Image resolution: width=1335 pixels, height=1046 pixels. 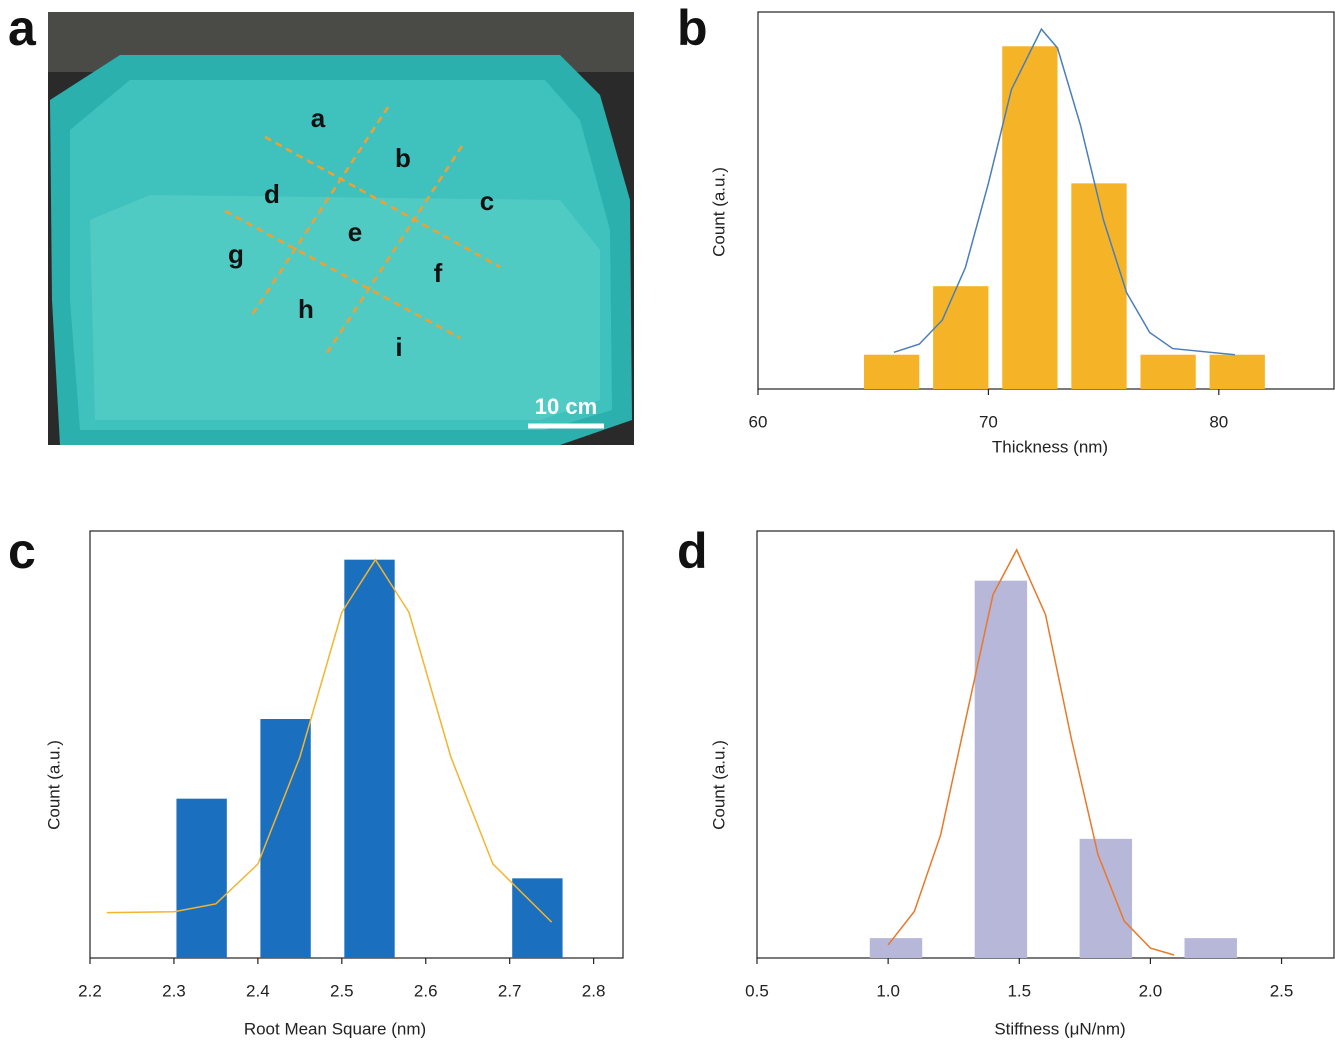 I want to click on region-label: b, so click(x=403, y=158).